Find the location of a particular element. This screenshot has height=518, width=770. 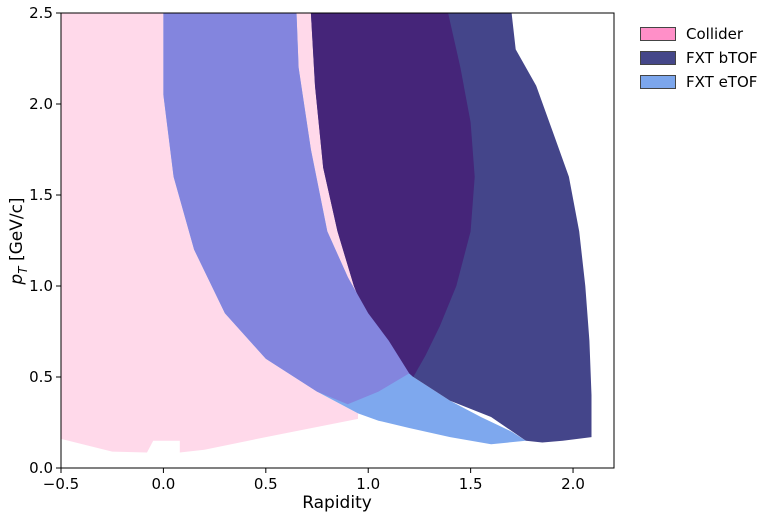

legend-swatch-collider is located at coordinates (658, 34).